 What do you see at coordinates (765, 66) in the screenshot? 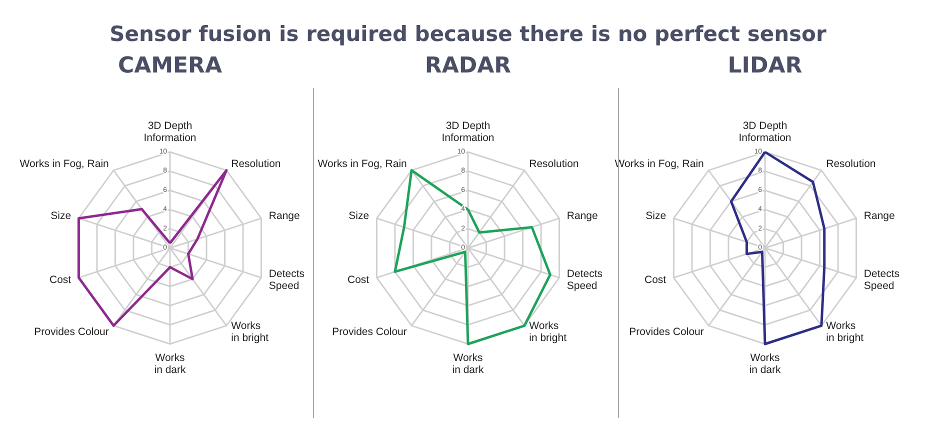
I see `chart-title: LIDAR` at bounding box center [765, 66].